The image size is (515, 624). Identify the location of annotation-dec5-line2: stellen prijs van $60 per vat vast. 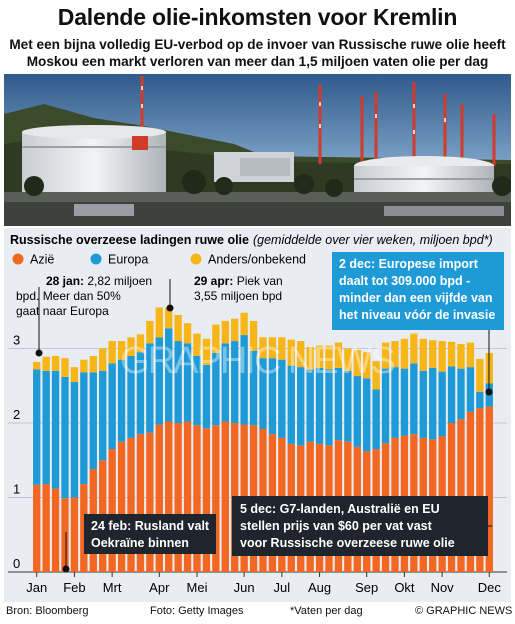
(336, 526).